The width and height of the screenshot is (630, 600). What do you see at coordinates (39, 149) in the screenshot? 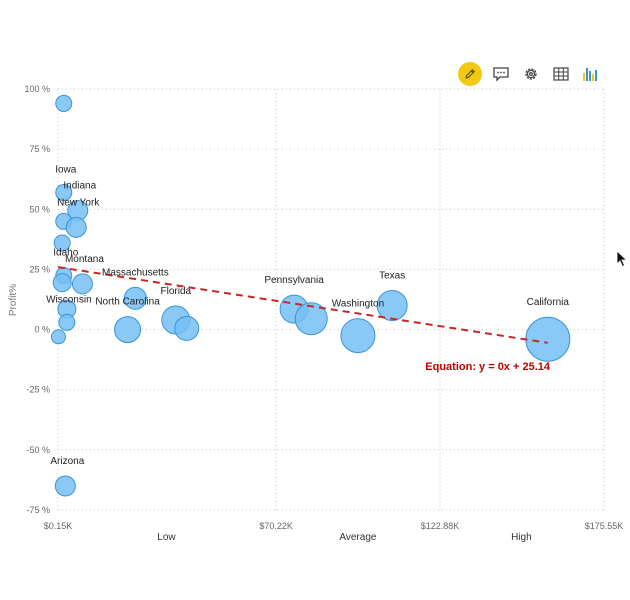
I see `y-tick-label: 75 %` at bounding box center [39, 149].